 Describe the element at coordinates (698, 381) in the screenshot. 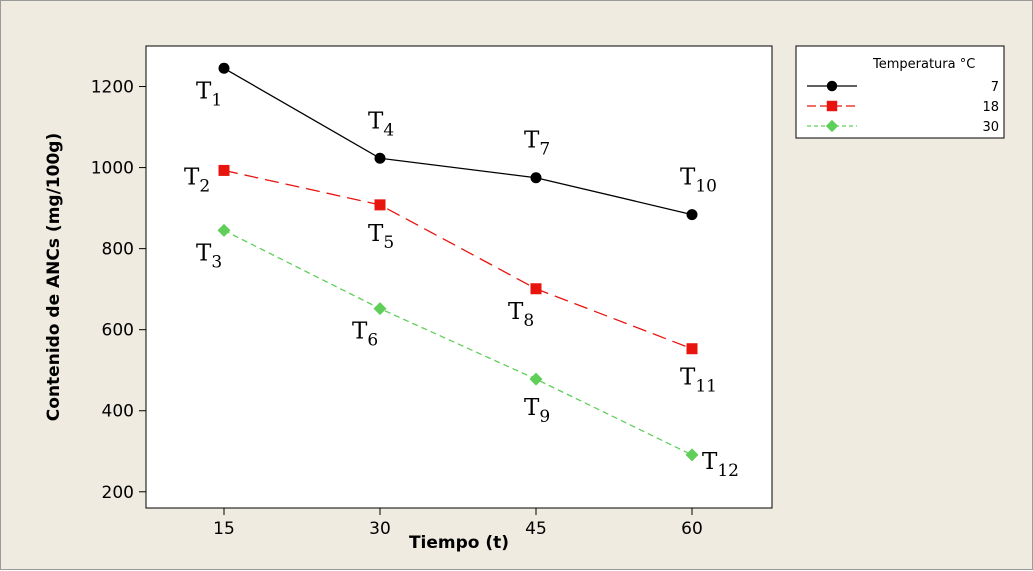

I see `point-label: T11` at that location.